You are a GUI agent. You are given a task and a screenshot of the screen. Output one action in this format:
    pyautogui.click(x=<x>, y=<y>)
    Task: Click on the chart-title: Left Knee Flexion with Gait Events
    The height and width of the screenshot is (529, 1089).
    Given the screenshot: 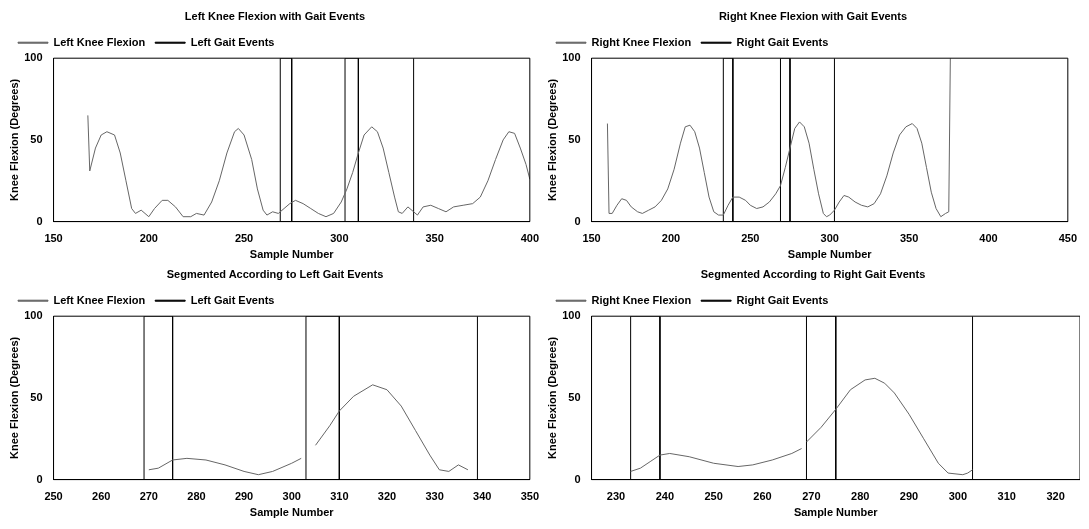 What is the action you would take?
    pyautogui.click(x=275, y=15)
    